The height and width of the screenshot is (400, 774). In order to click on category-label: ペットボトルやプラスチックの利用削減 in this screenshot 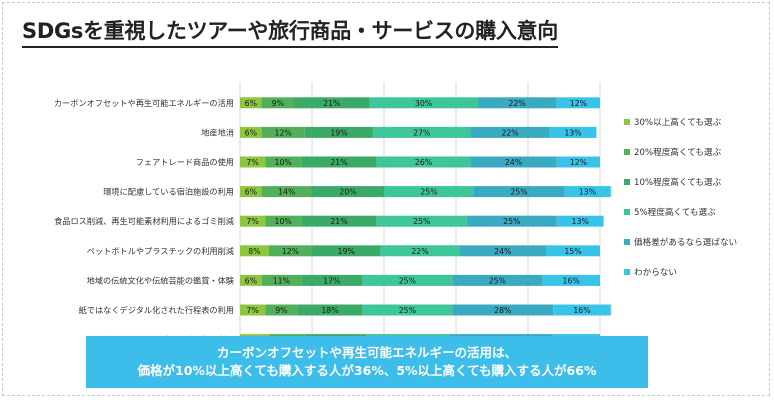, I will do `click(160, 251)`.